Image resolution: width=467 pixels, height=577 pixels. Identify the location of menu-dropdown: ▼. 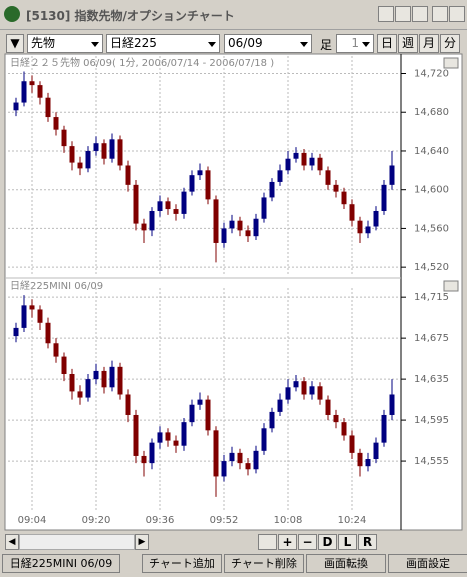
(15, 43).